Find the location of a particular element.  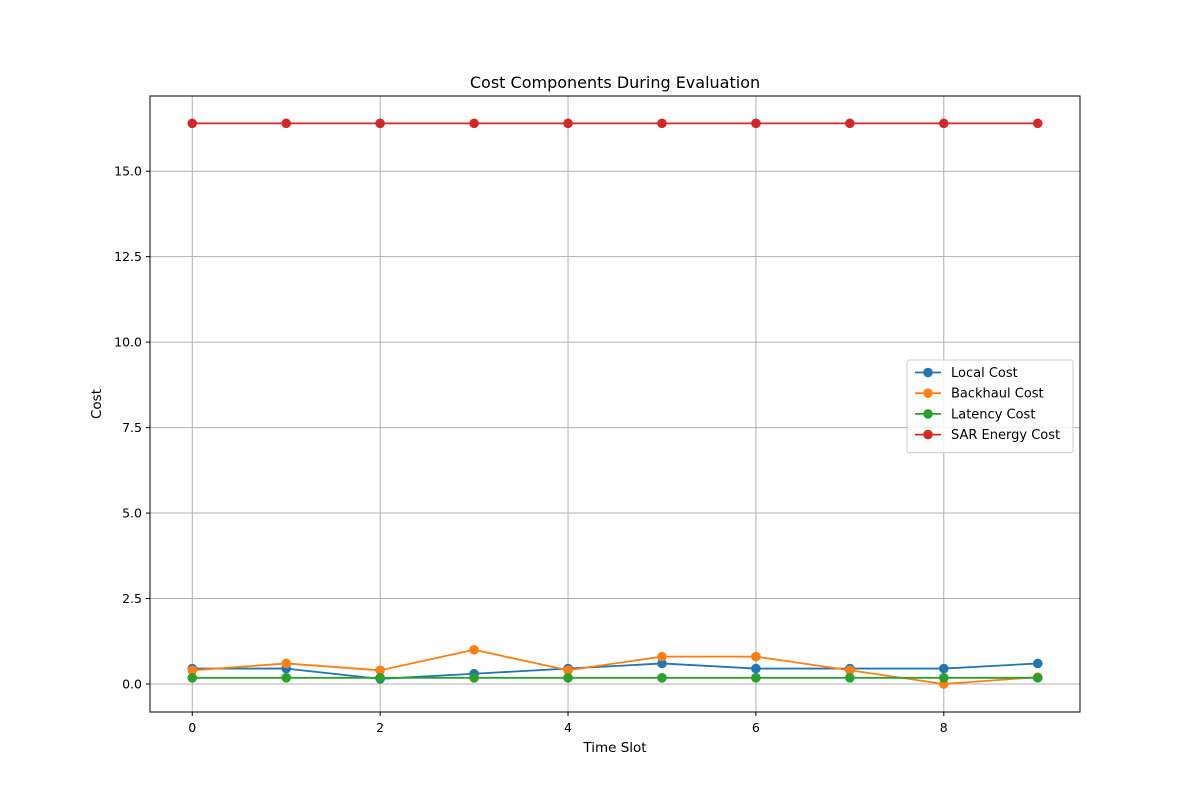

x-axis-ticks: 0 2 4 6 8 is located at coordinates (568, 723).